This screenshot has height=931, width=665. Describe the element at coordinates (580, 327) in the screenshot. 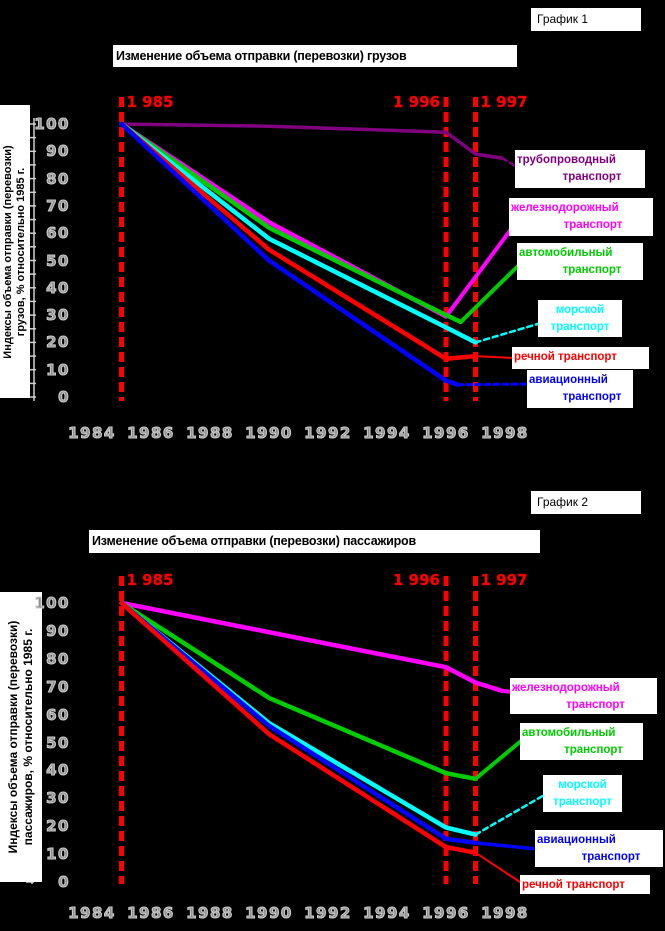

I see `chart1-legend-maritime-transport-line2: транспорт` at that location.